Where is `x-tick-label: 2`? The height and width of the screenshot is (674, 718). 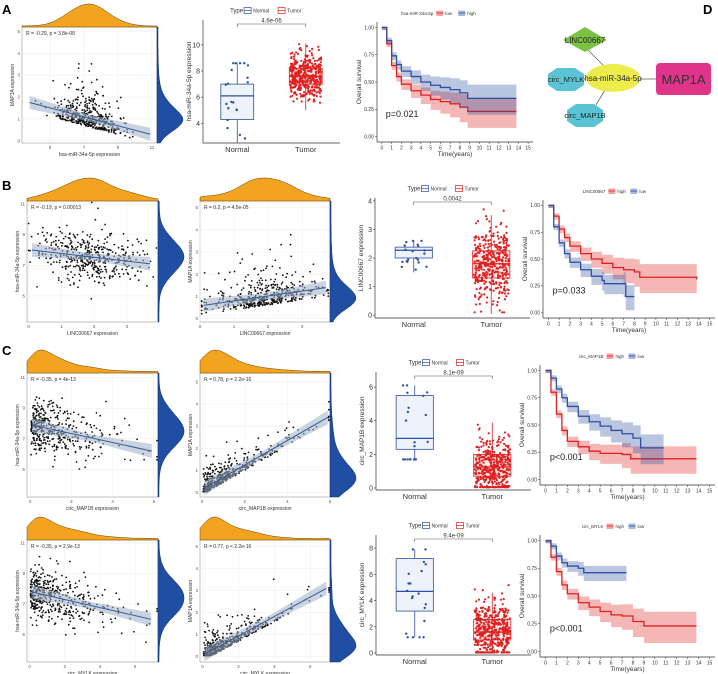
x-tick-label: 2 is located at coordinates (268, 326).